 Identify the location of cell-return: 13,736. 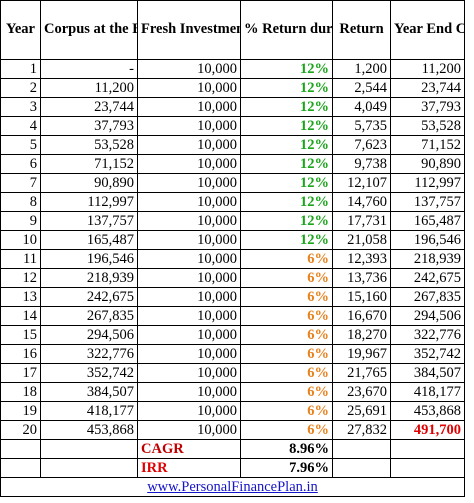
(361, 278).